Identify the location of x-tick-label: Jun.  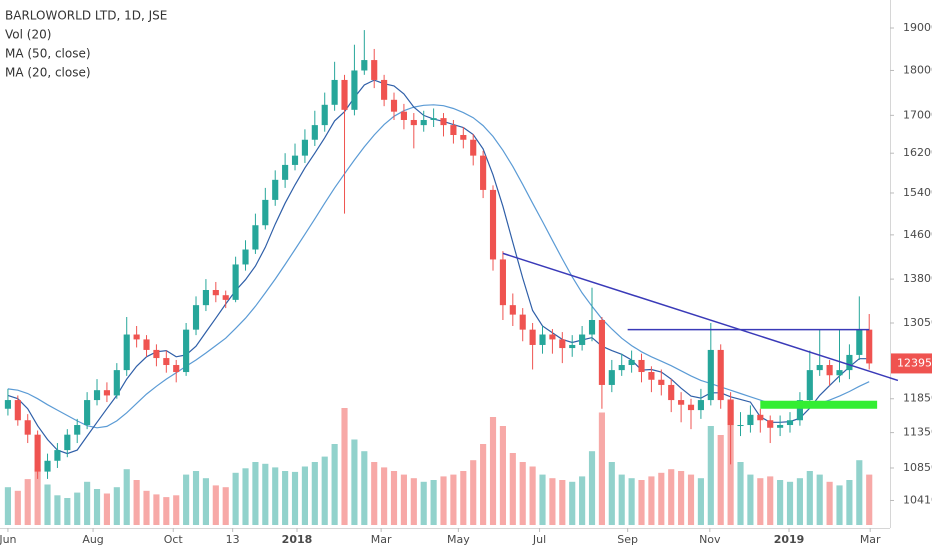
(8, 539).